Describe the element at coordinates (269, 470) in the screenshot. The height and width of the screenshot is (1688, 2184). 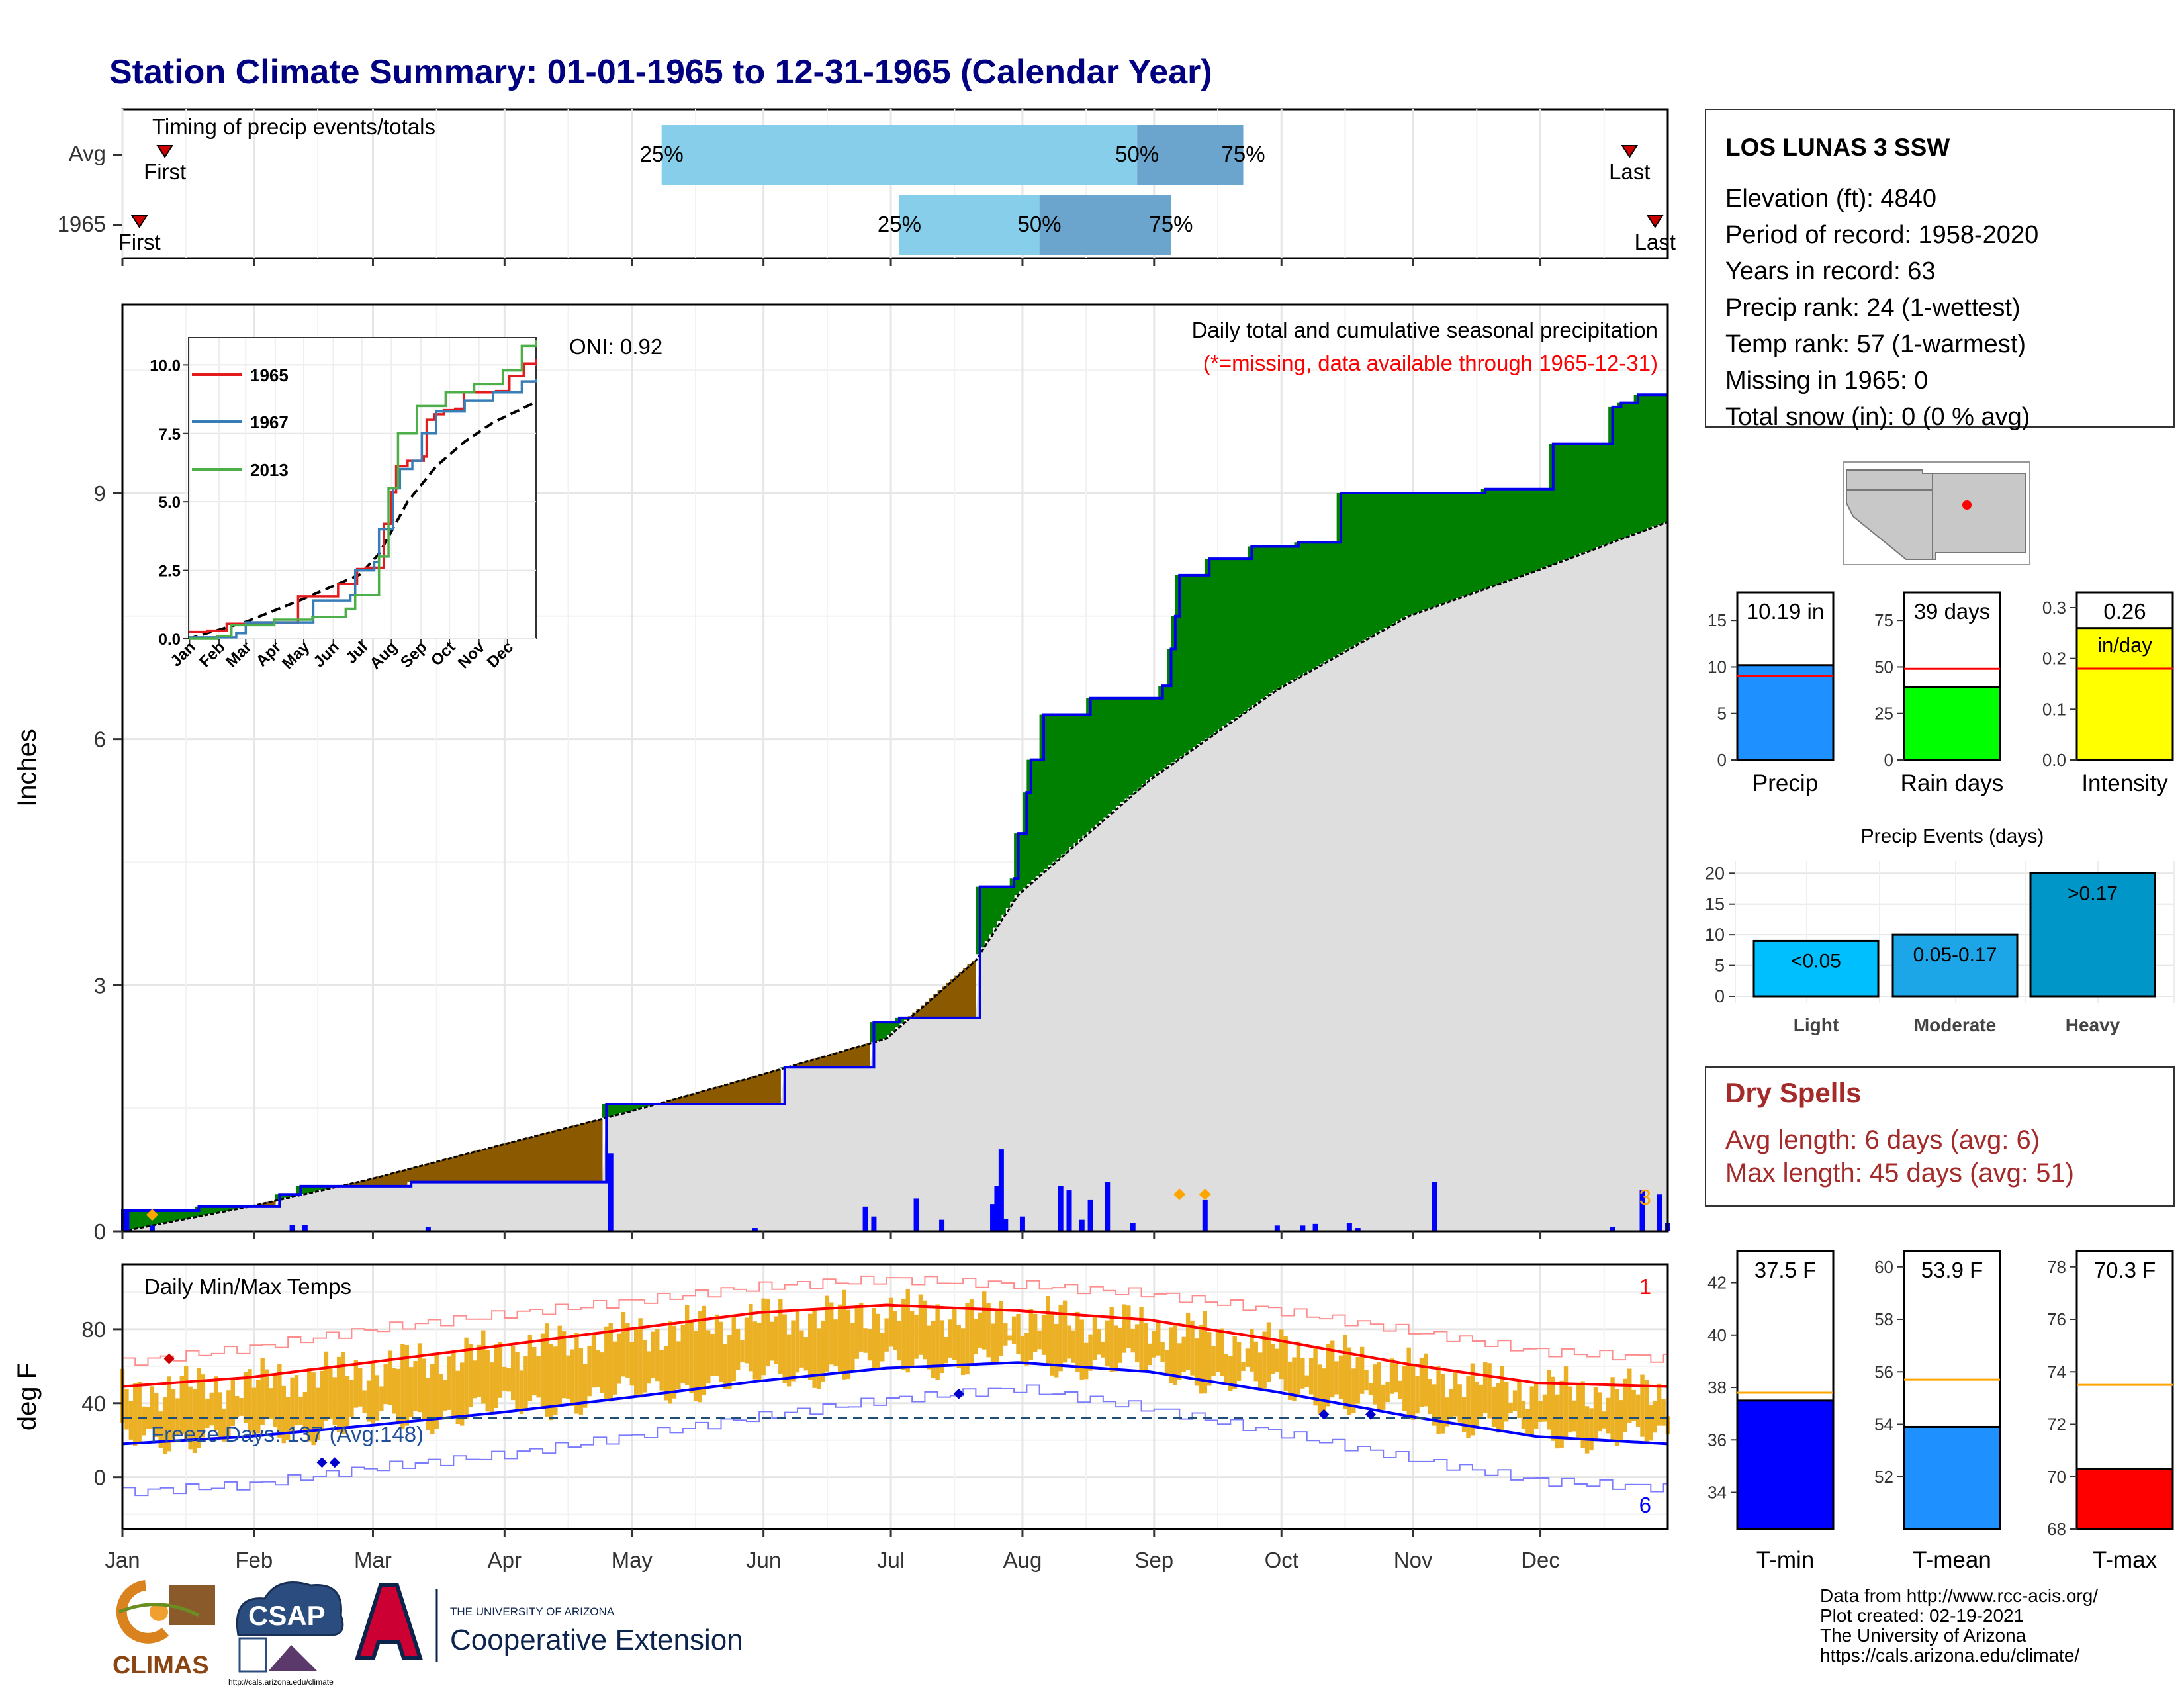
I see `legend-2013: 2013` at that location.